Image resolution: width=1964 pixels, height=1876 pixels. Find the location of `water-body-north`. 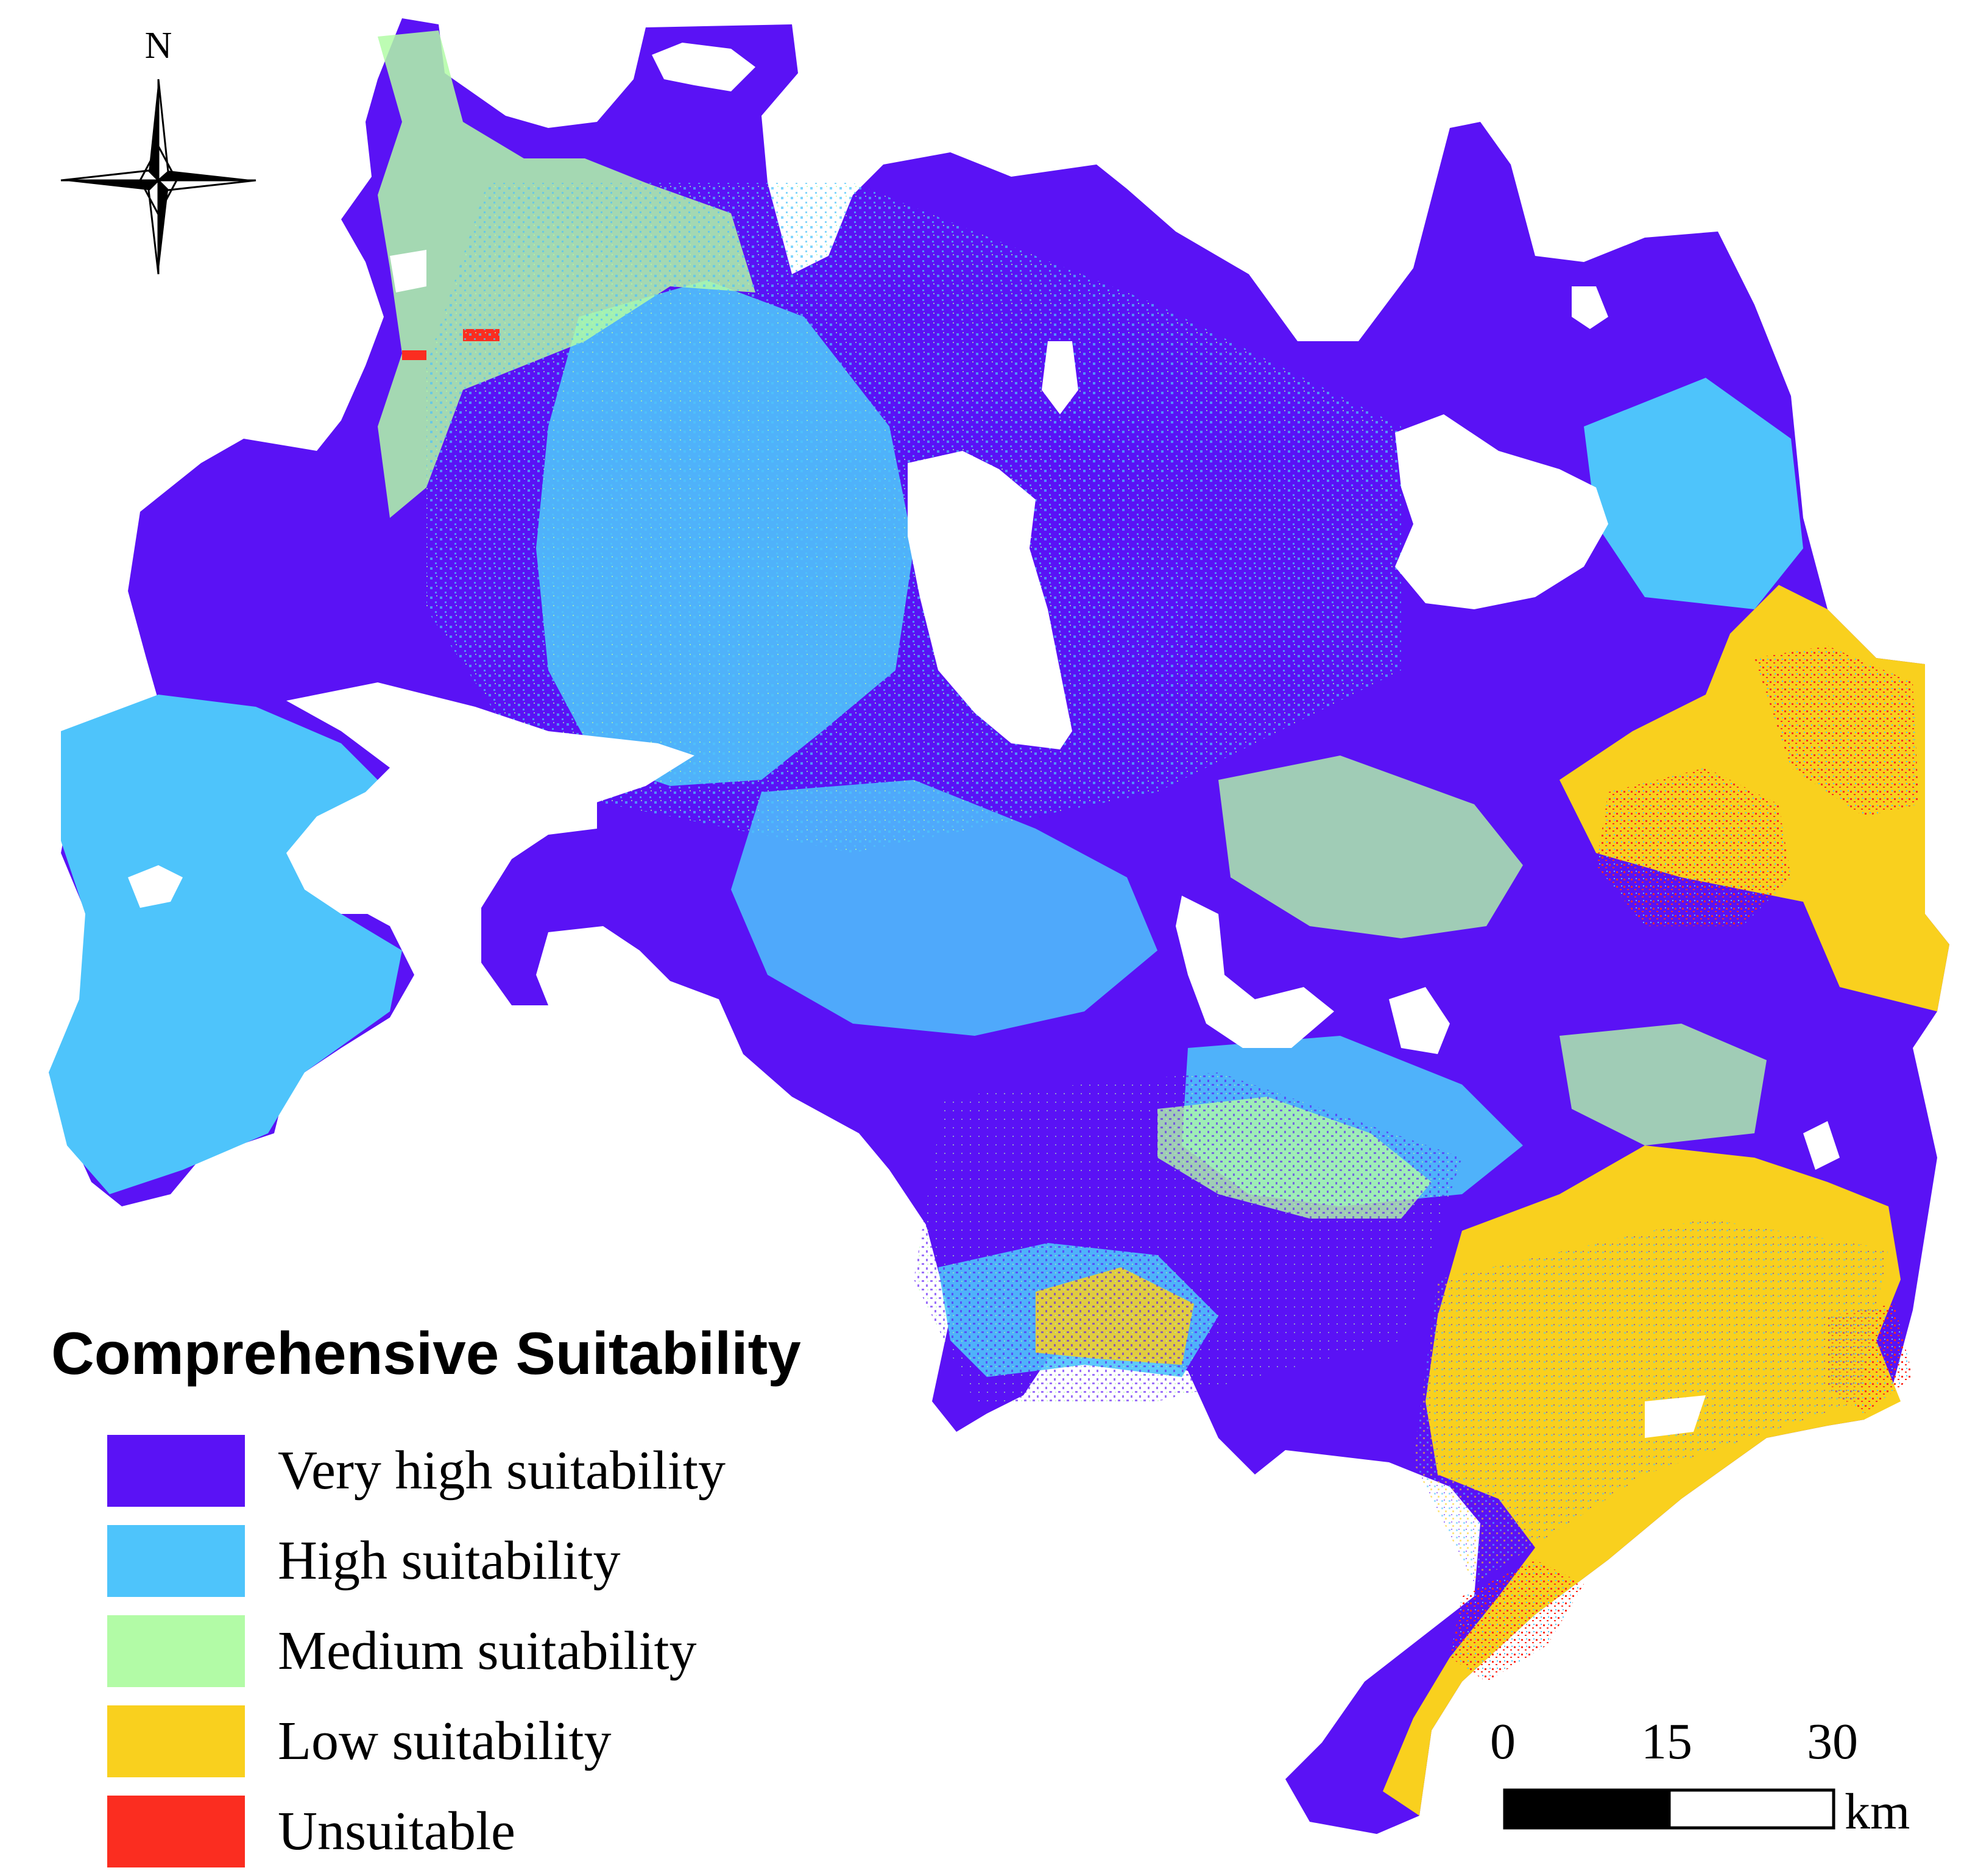

water-body-north is located at coordinates (704, 67).